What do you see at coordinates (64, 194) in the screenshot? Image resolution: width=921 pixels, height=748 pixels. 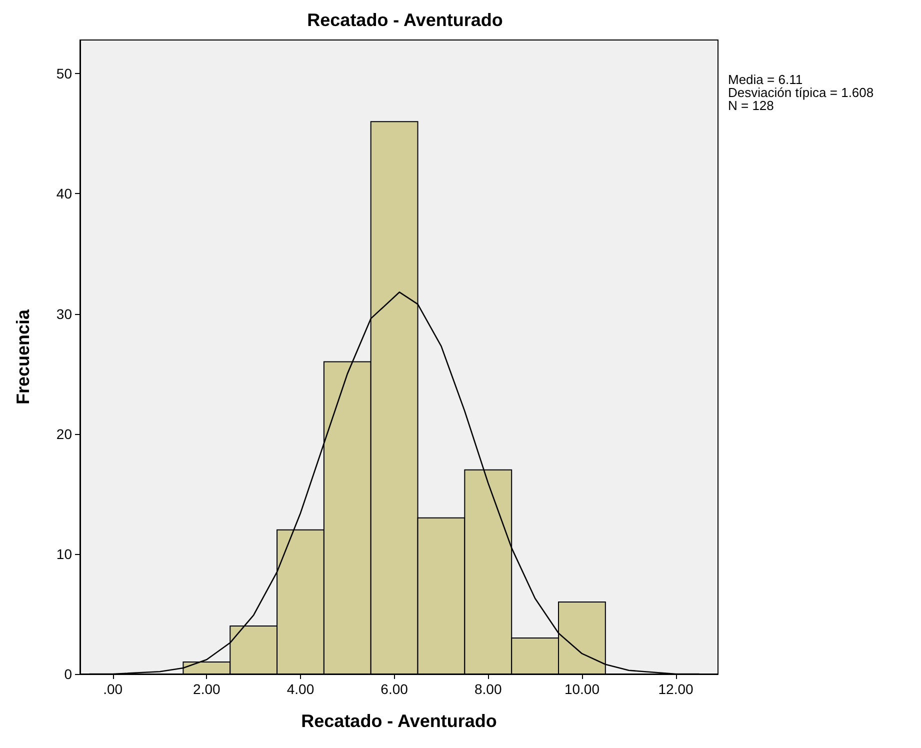 I see `y-tick-label: 40` at bounding box center [64, 194].